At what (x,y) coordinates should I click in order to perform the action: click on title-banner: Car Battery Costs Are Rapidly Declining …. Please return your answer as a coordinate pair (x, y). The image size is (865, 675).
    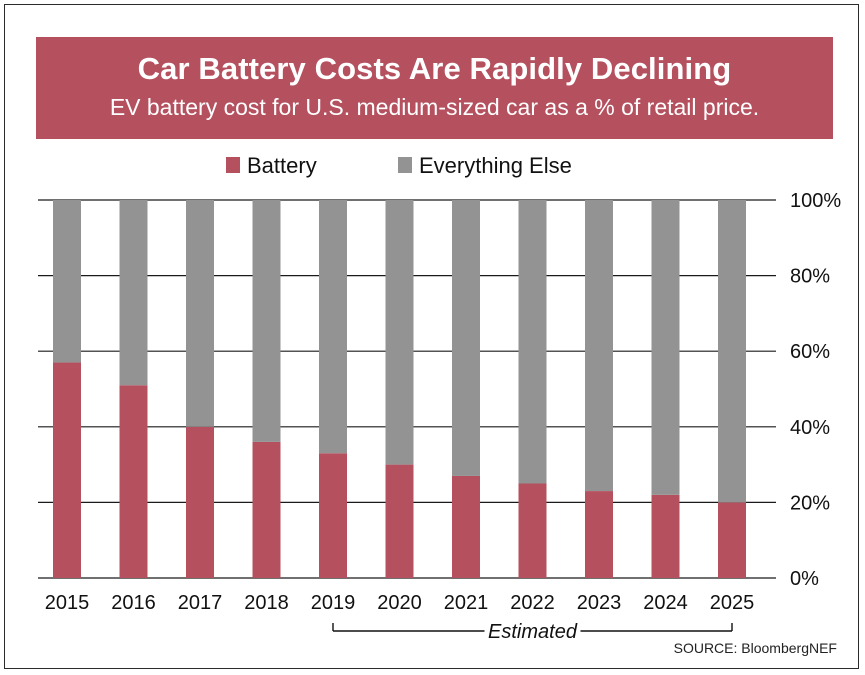
    Looking at the image, I should click on (434, 88).